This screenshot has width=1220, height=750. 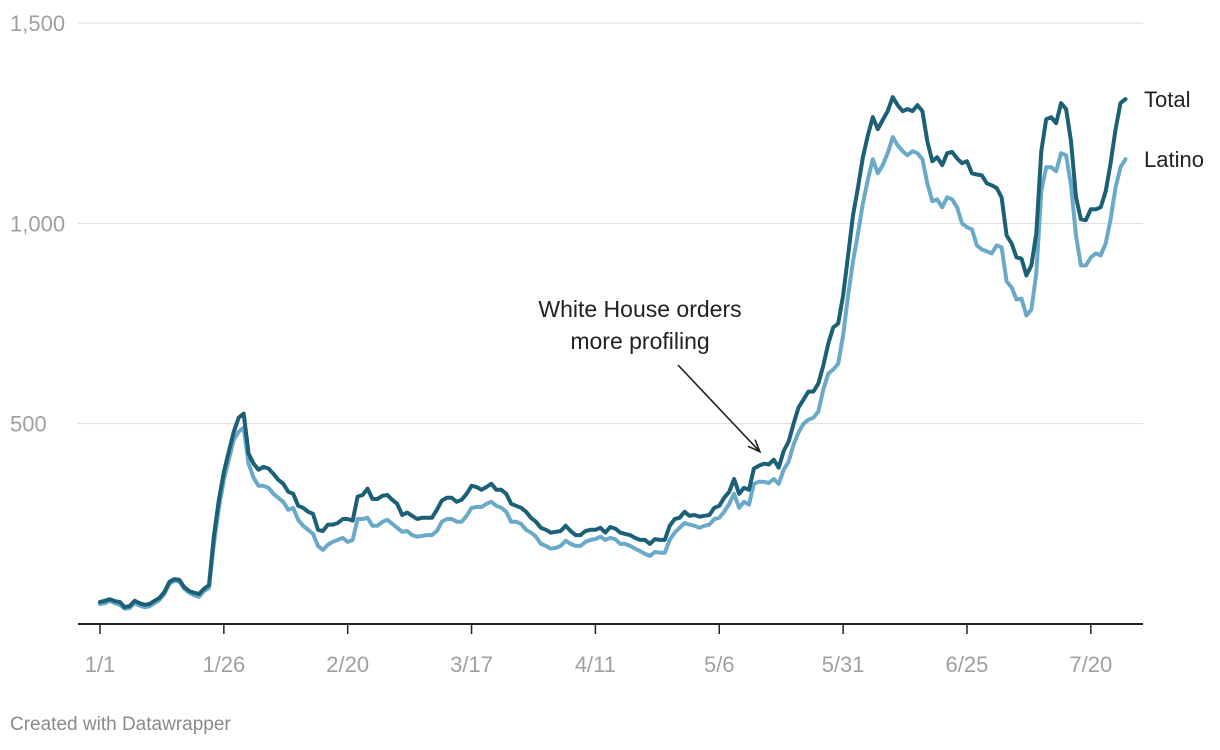 I want to click on x-tick-label: 3/17, so click(x=471, y=664).